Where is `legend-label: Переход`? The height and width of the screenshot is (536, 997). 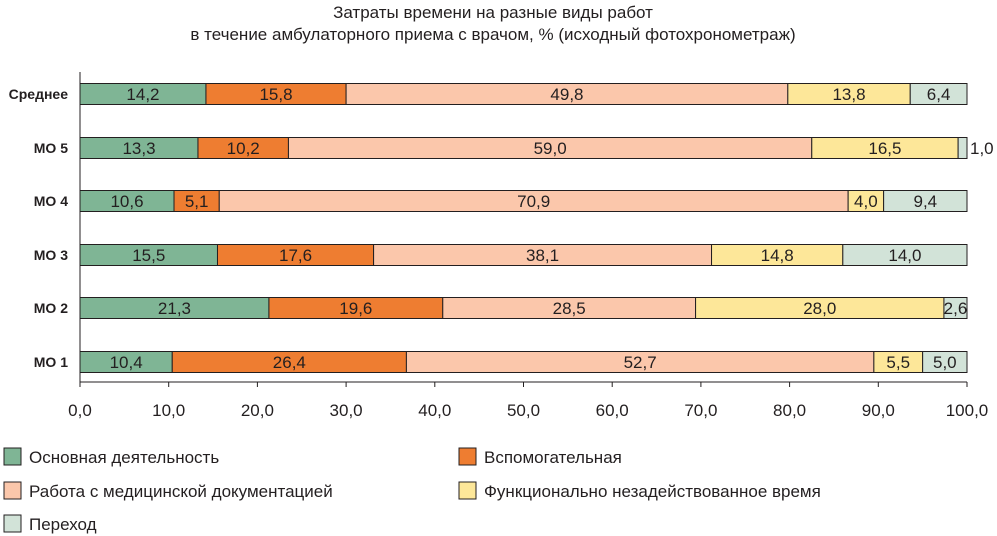 legend-label: Переход is located at coordinates (63, 524).